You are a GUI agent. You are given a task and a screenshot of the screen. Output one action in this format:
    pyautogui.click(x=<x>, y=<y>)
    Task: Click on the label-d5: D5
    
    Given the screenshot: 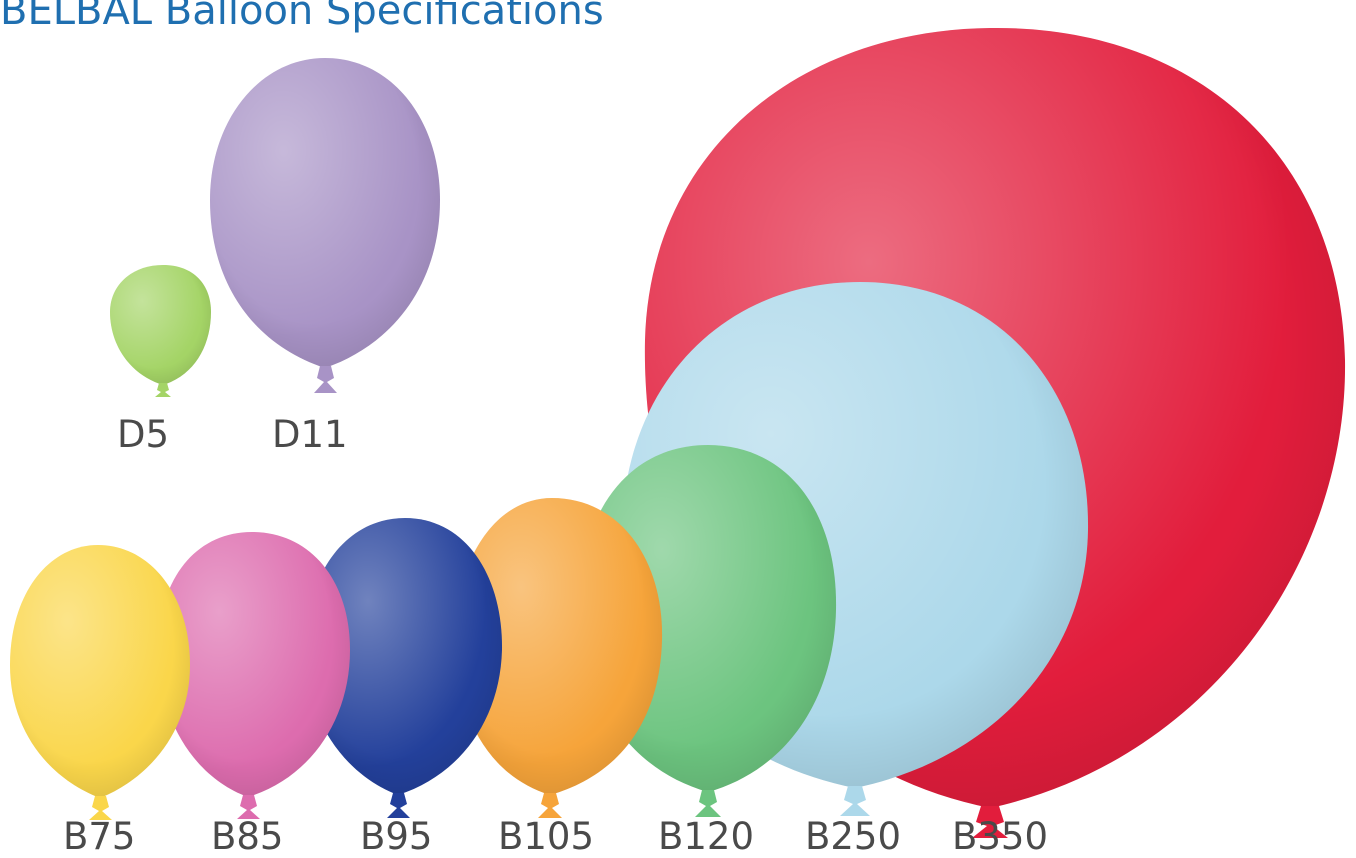 What is the action you would take?
    pyautogui.click(x=143, y=434)
    